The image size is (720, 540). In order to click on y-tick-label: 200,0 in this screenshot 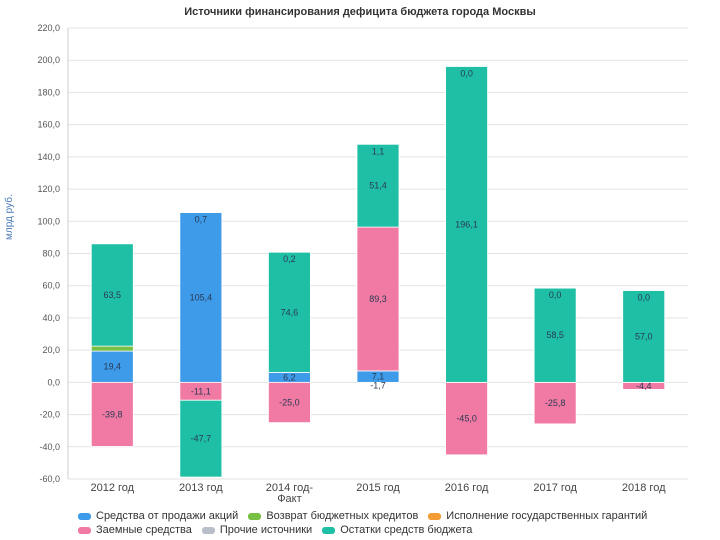, I will do `click(48, 60)`.